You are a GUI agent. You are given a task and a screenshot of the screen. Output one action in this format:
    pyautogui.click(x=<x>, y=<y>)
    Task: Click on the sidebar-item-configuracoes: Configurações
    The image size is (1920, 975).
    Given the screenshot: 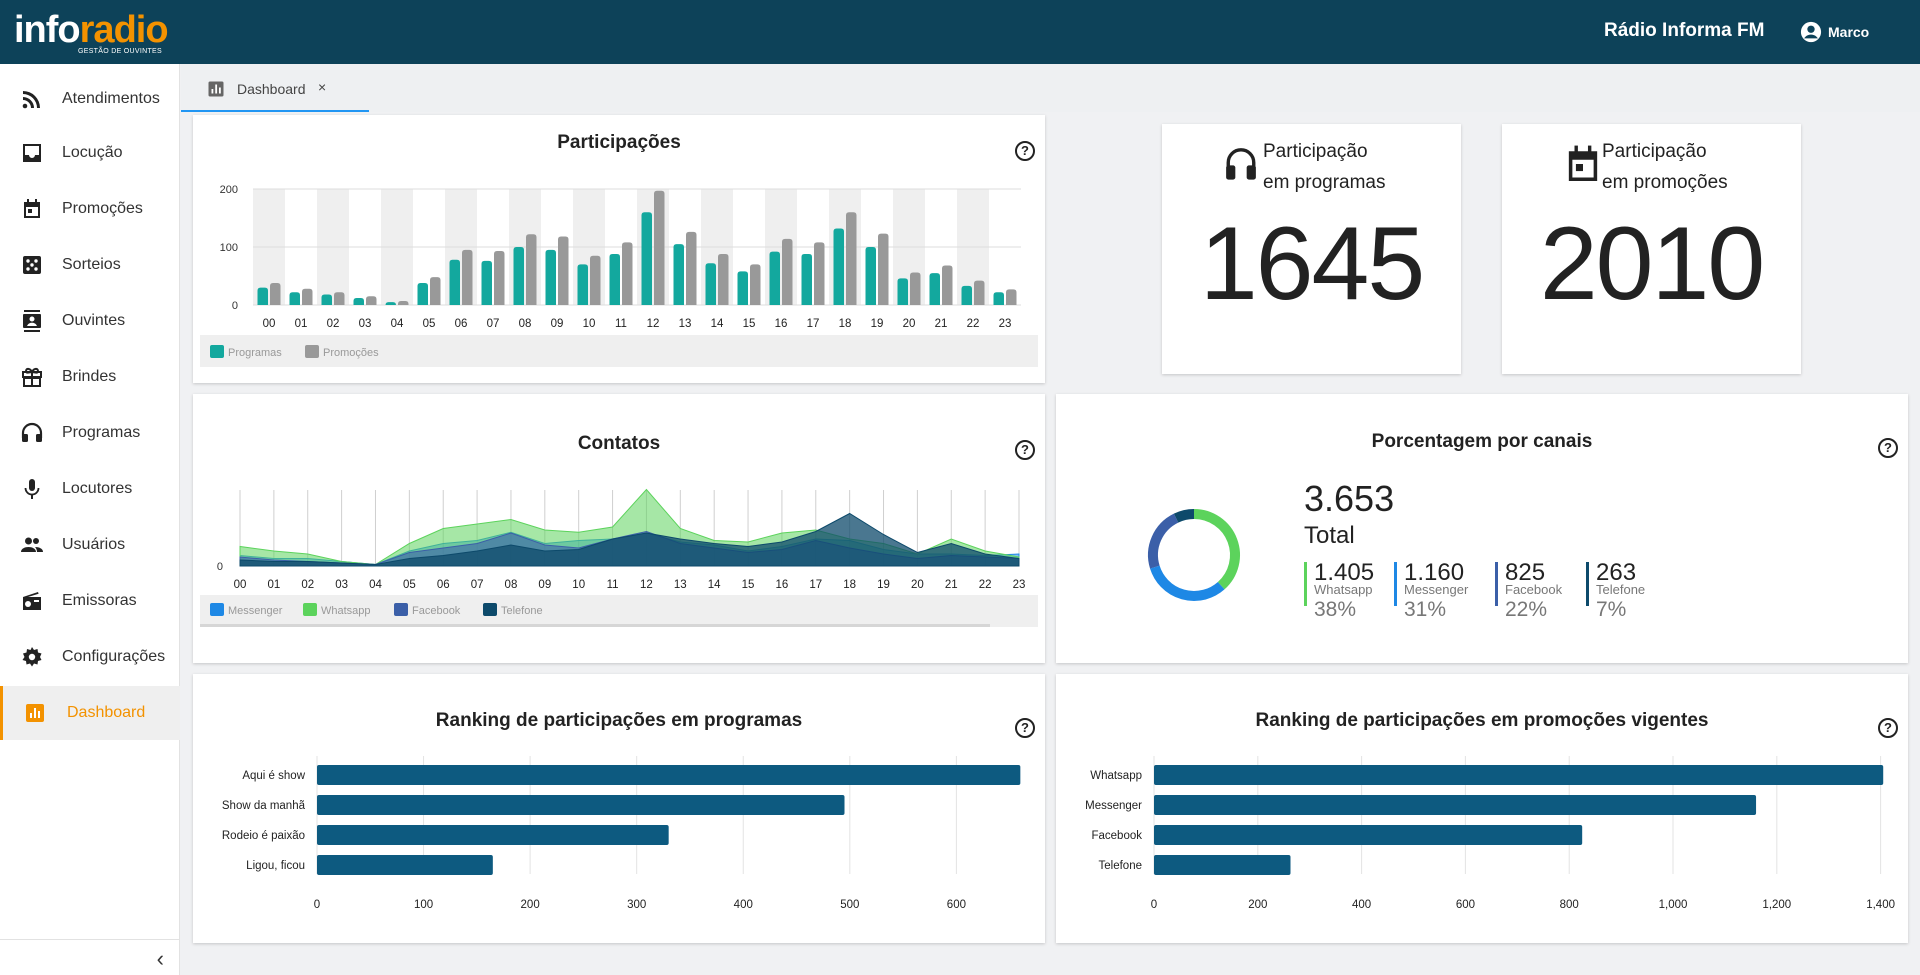 What is the action you would take?
    pyautogui.click(x=90, y=657)
    